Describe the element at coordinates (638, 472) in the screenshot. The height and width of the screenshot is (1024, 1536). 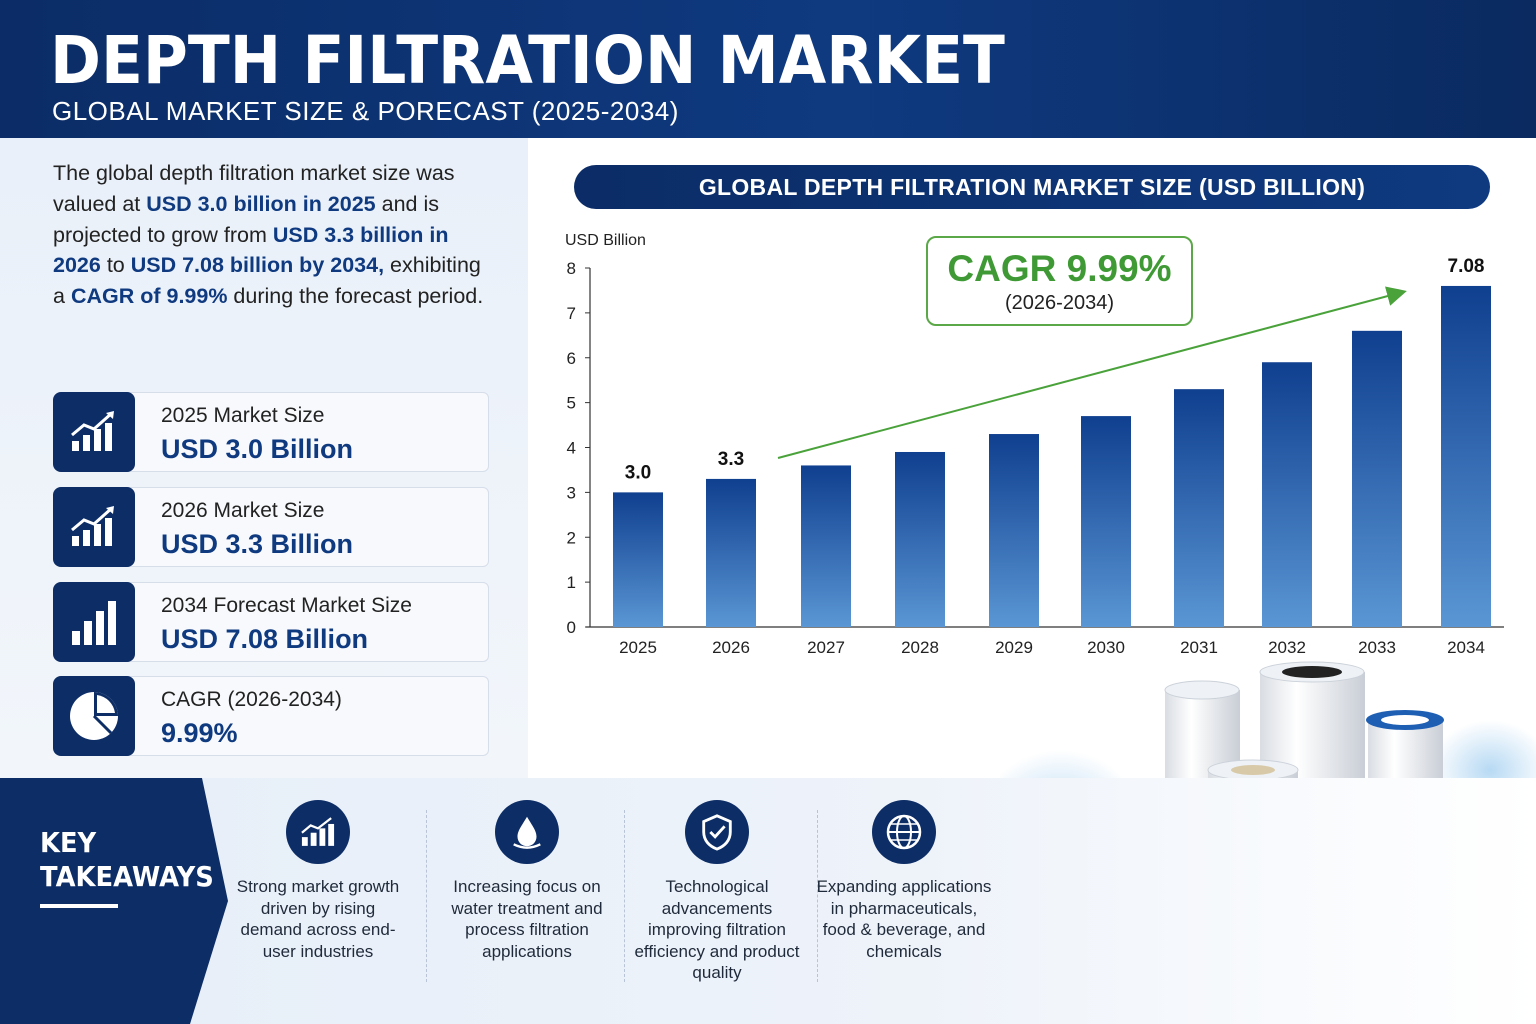
I see `data-label: 3.0` at that location.